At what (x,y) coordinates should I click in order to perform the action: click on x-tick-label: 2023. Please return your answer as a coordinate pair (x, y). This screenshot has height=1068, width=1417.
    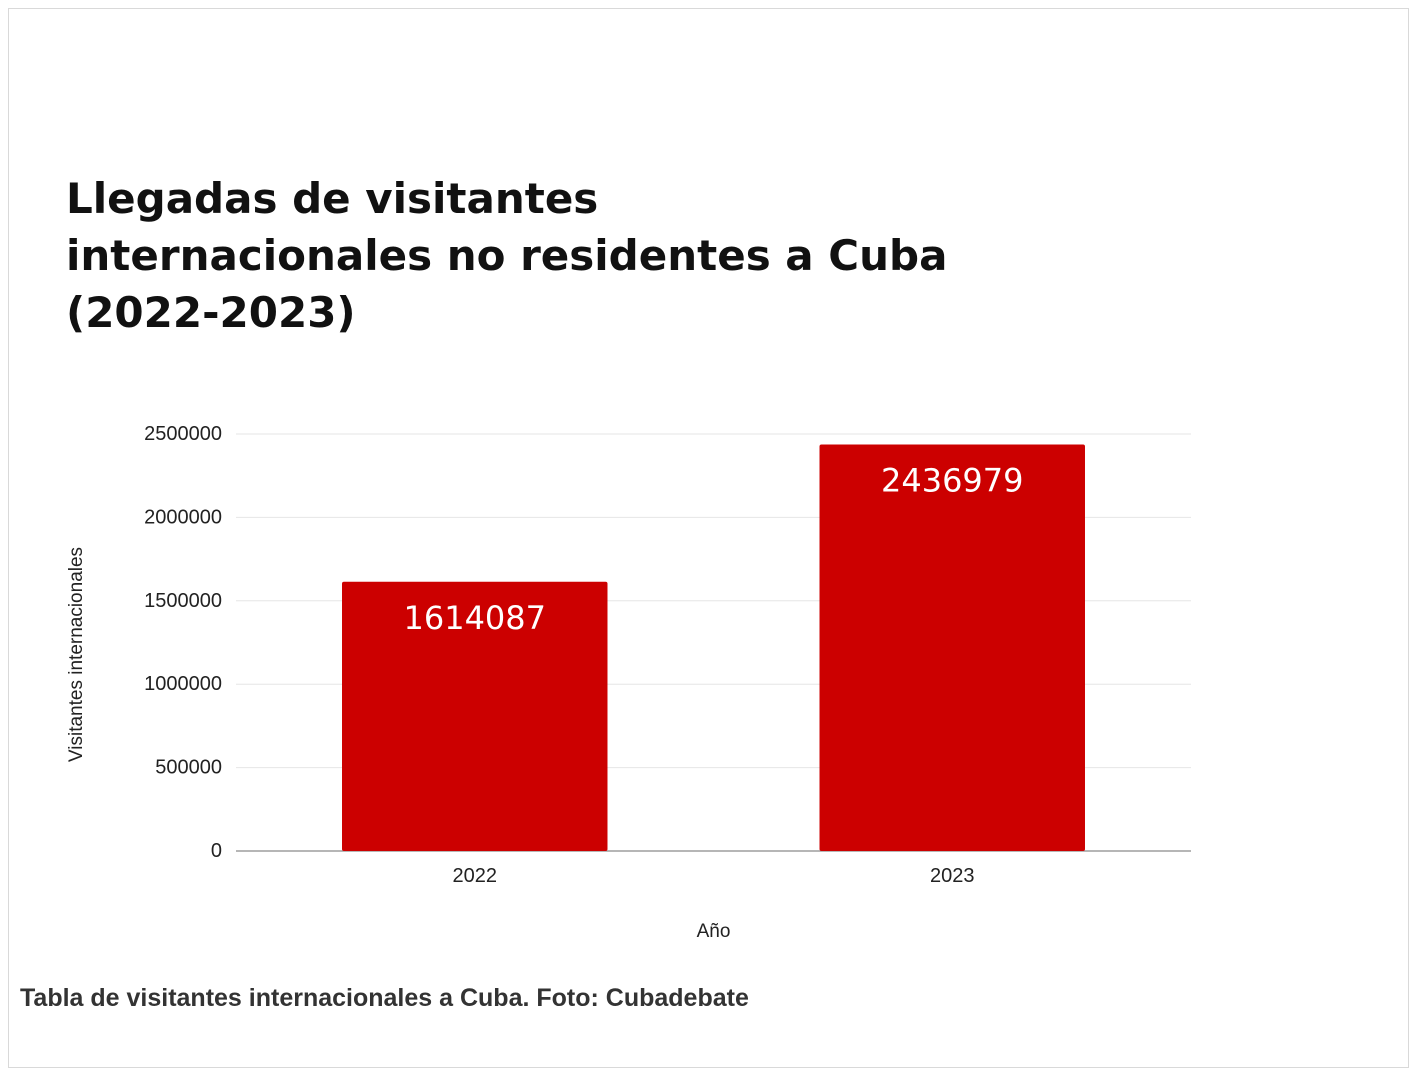
    Looking at the image, I should click on (952, 876).